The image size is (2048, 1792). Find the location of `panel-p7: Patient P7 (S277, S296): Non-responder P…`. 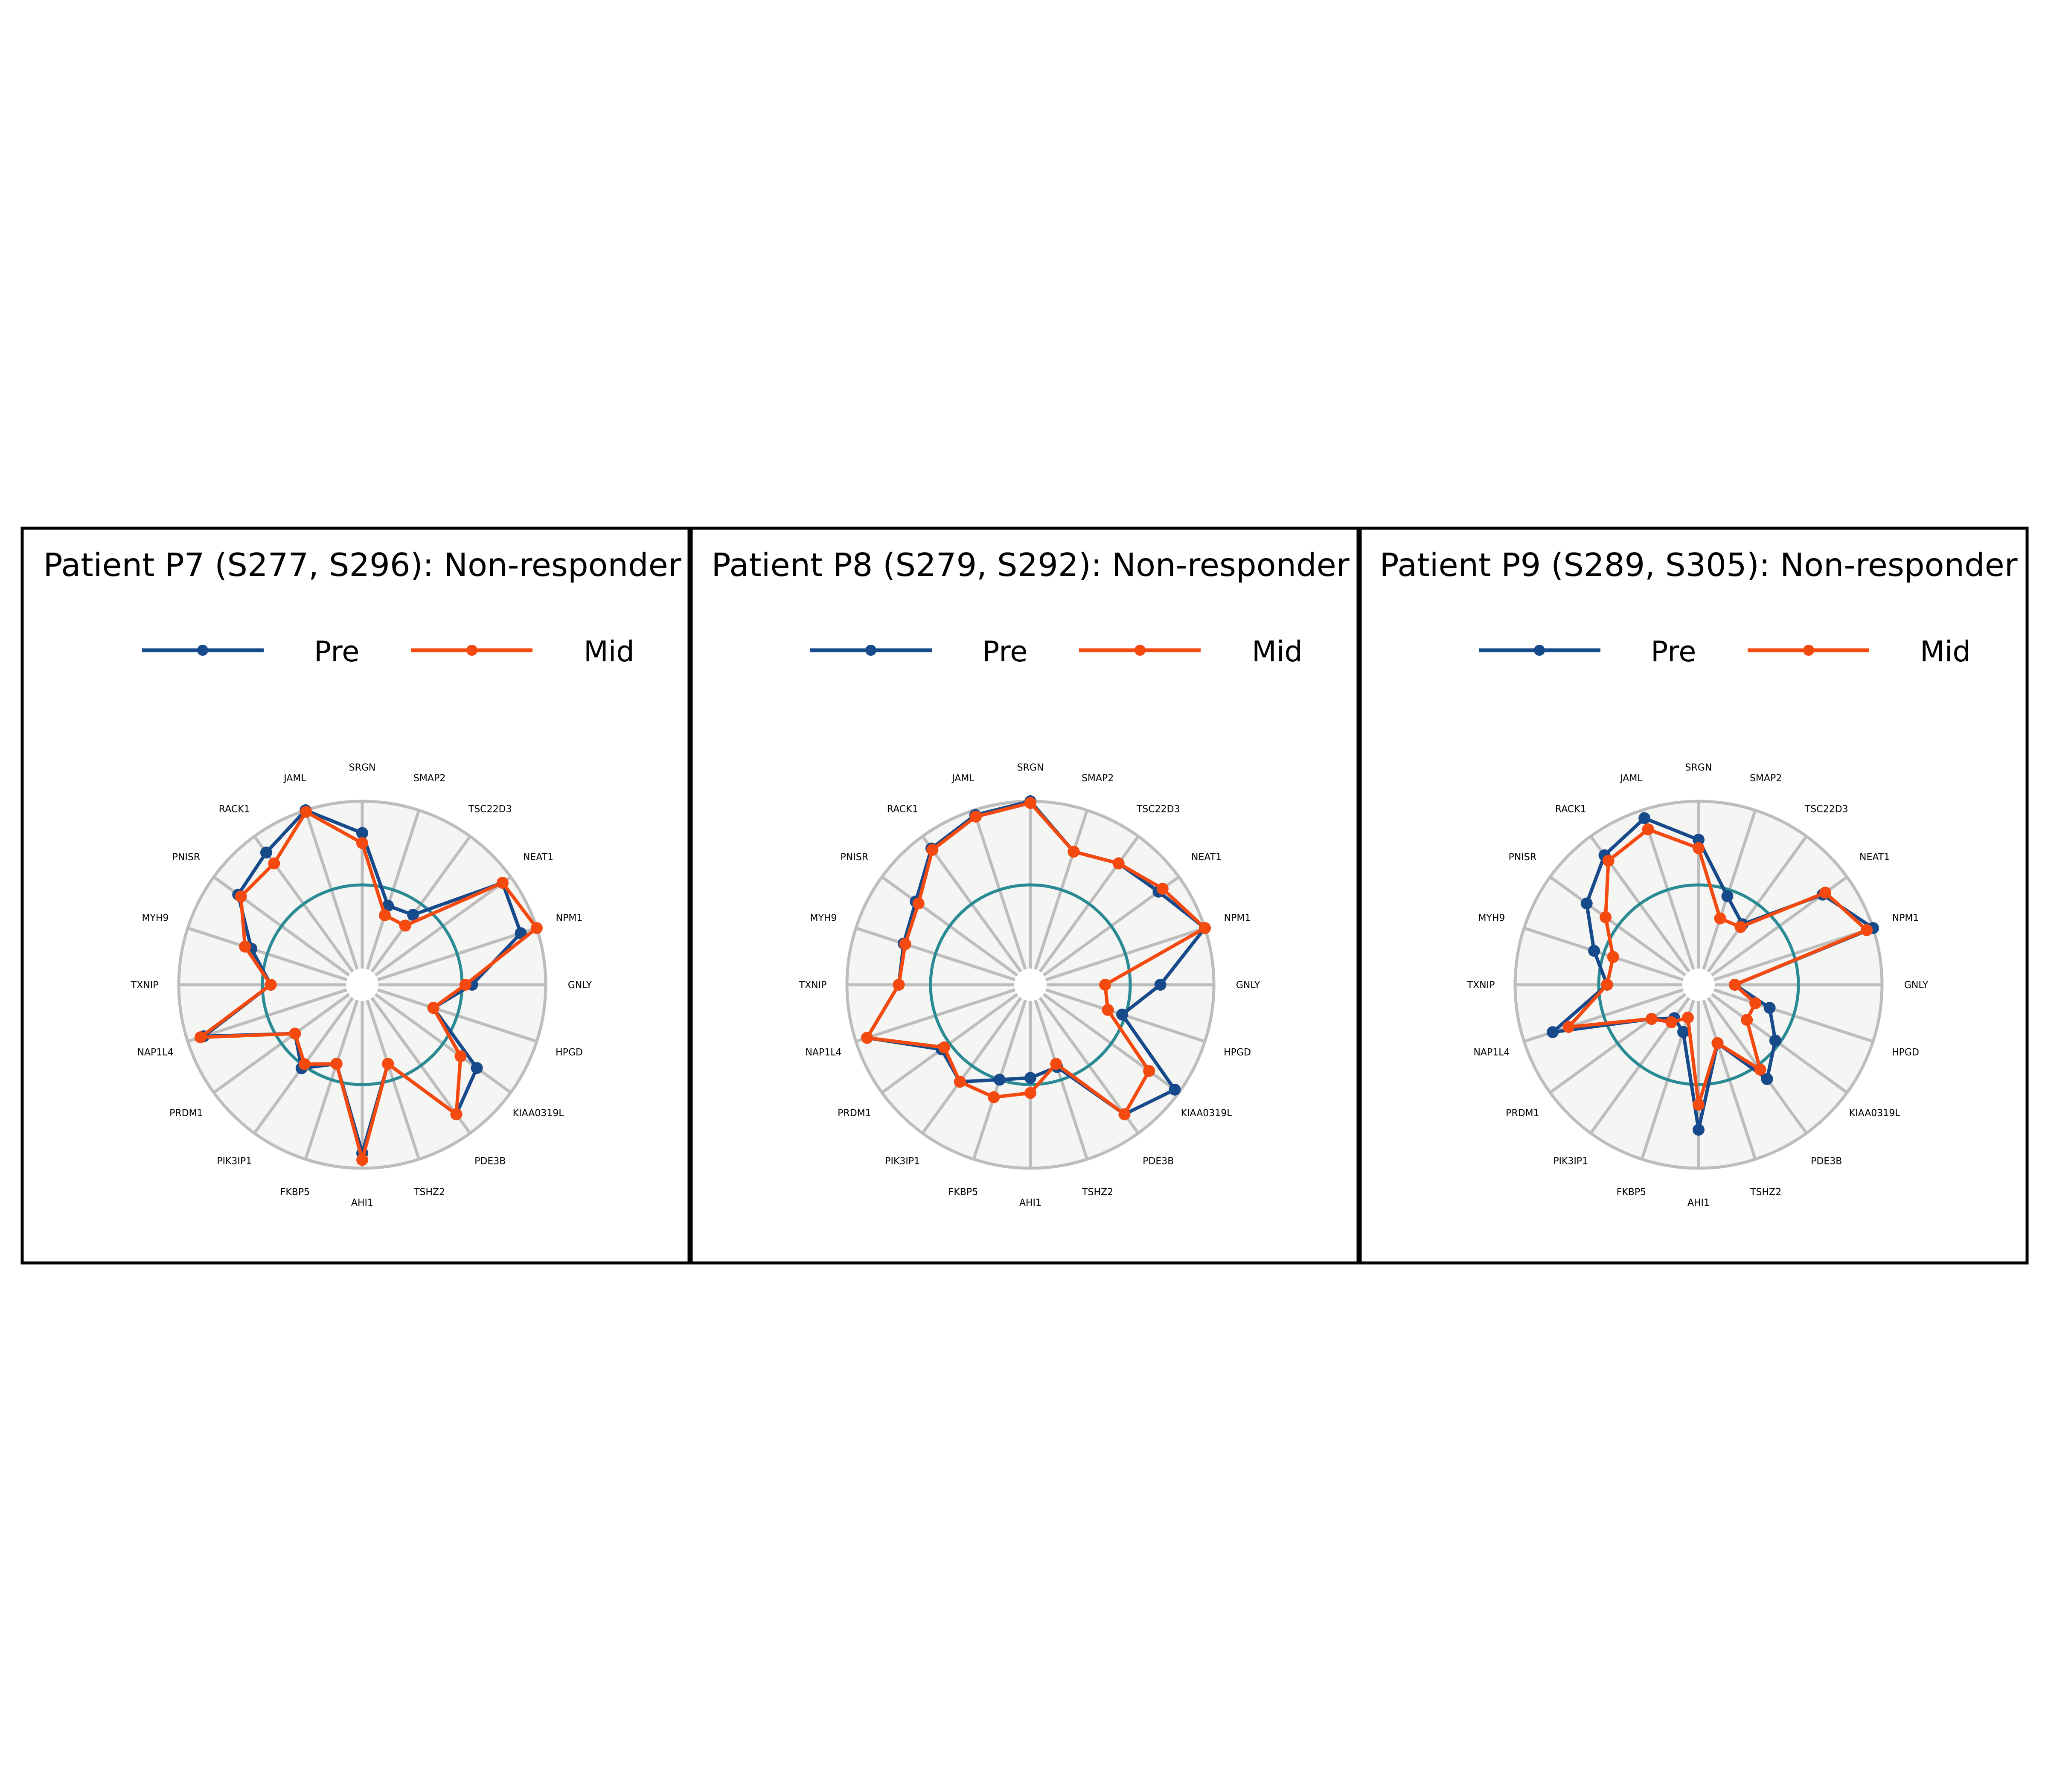

panel-p7: Patient P7 (S277, S296): Non-responder P… is located at coordinates (355, 896).